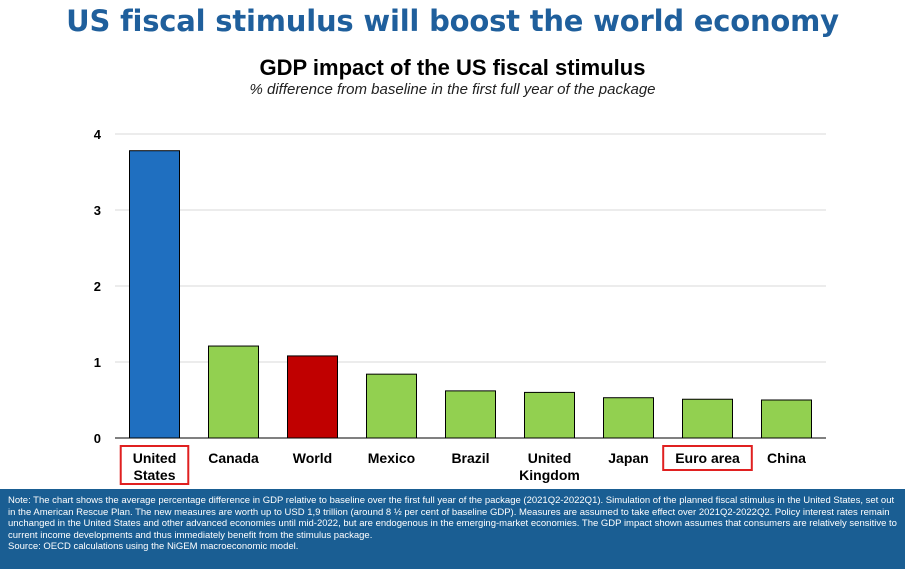 This screenshot has width=905, height=569. I want to click on y-tick-label: 3, so click(97, 210).